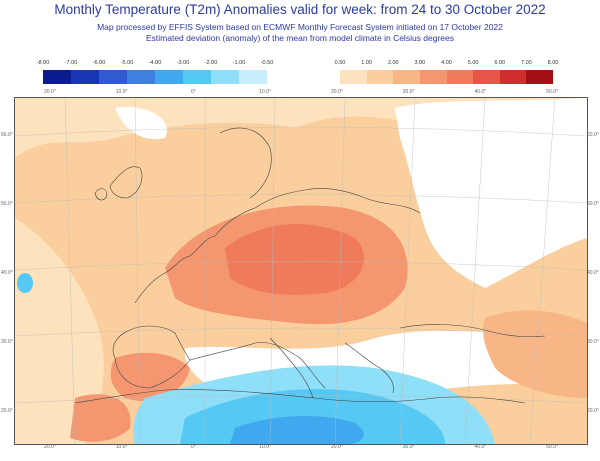 The image size is (600, 461). Describe the element at coordinates (393, 63) in the screenshot. I see `legend-tick-label: 2.00` at that location.